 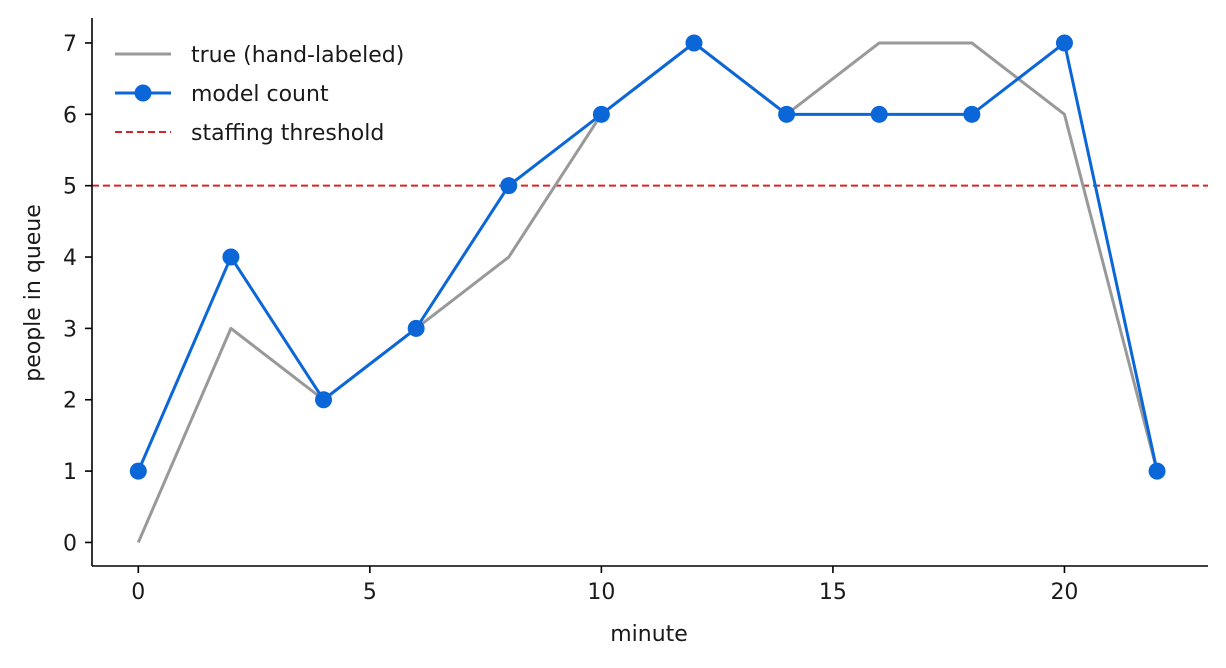 I want to click on y-tick-label: 0, so click(x=70, y=543).